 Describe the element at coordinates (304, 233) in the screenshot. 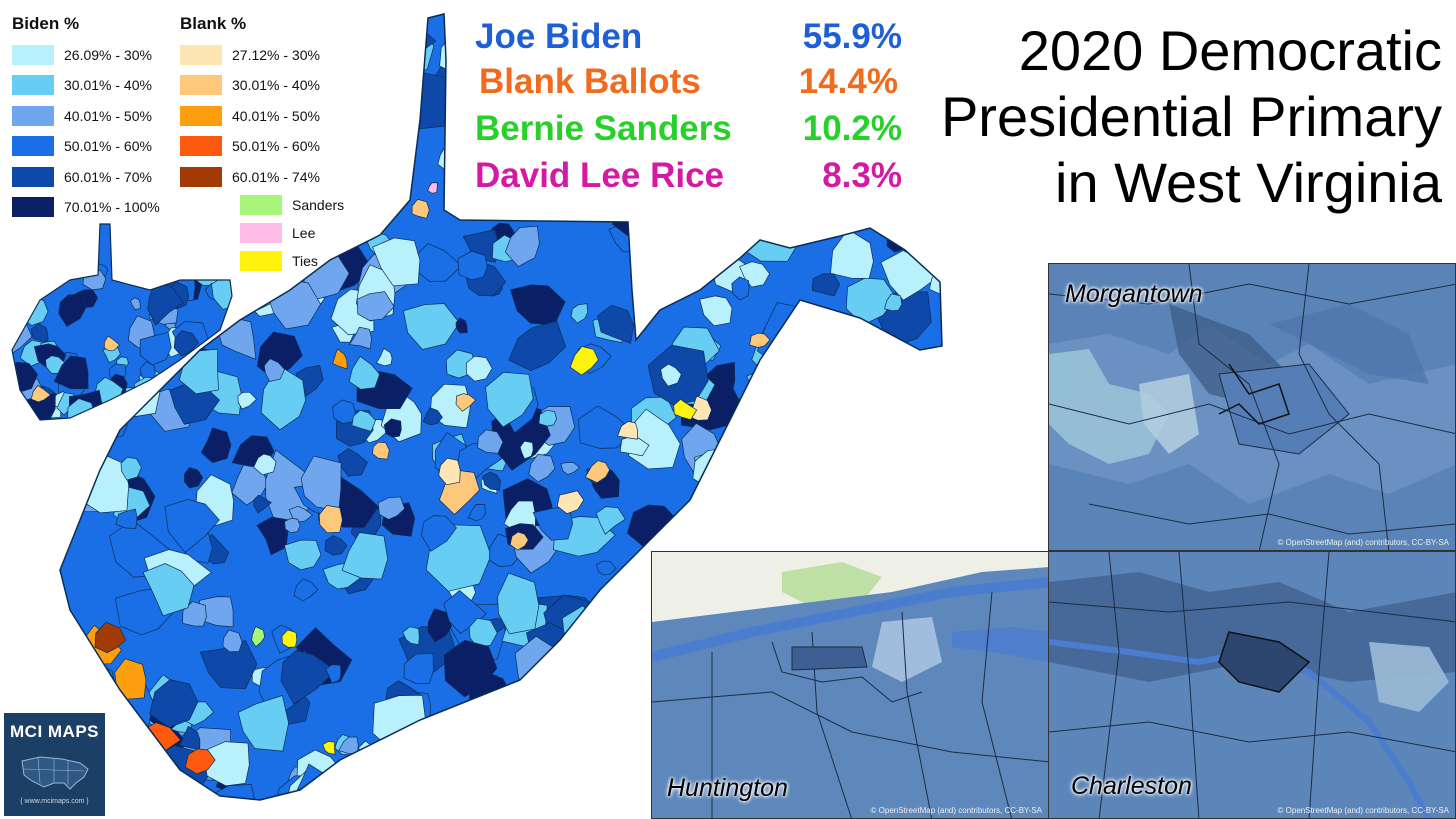

I see `other-legend-label: Lee` at that location.